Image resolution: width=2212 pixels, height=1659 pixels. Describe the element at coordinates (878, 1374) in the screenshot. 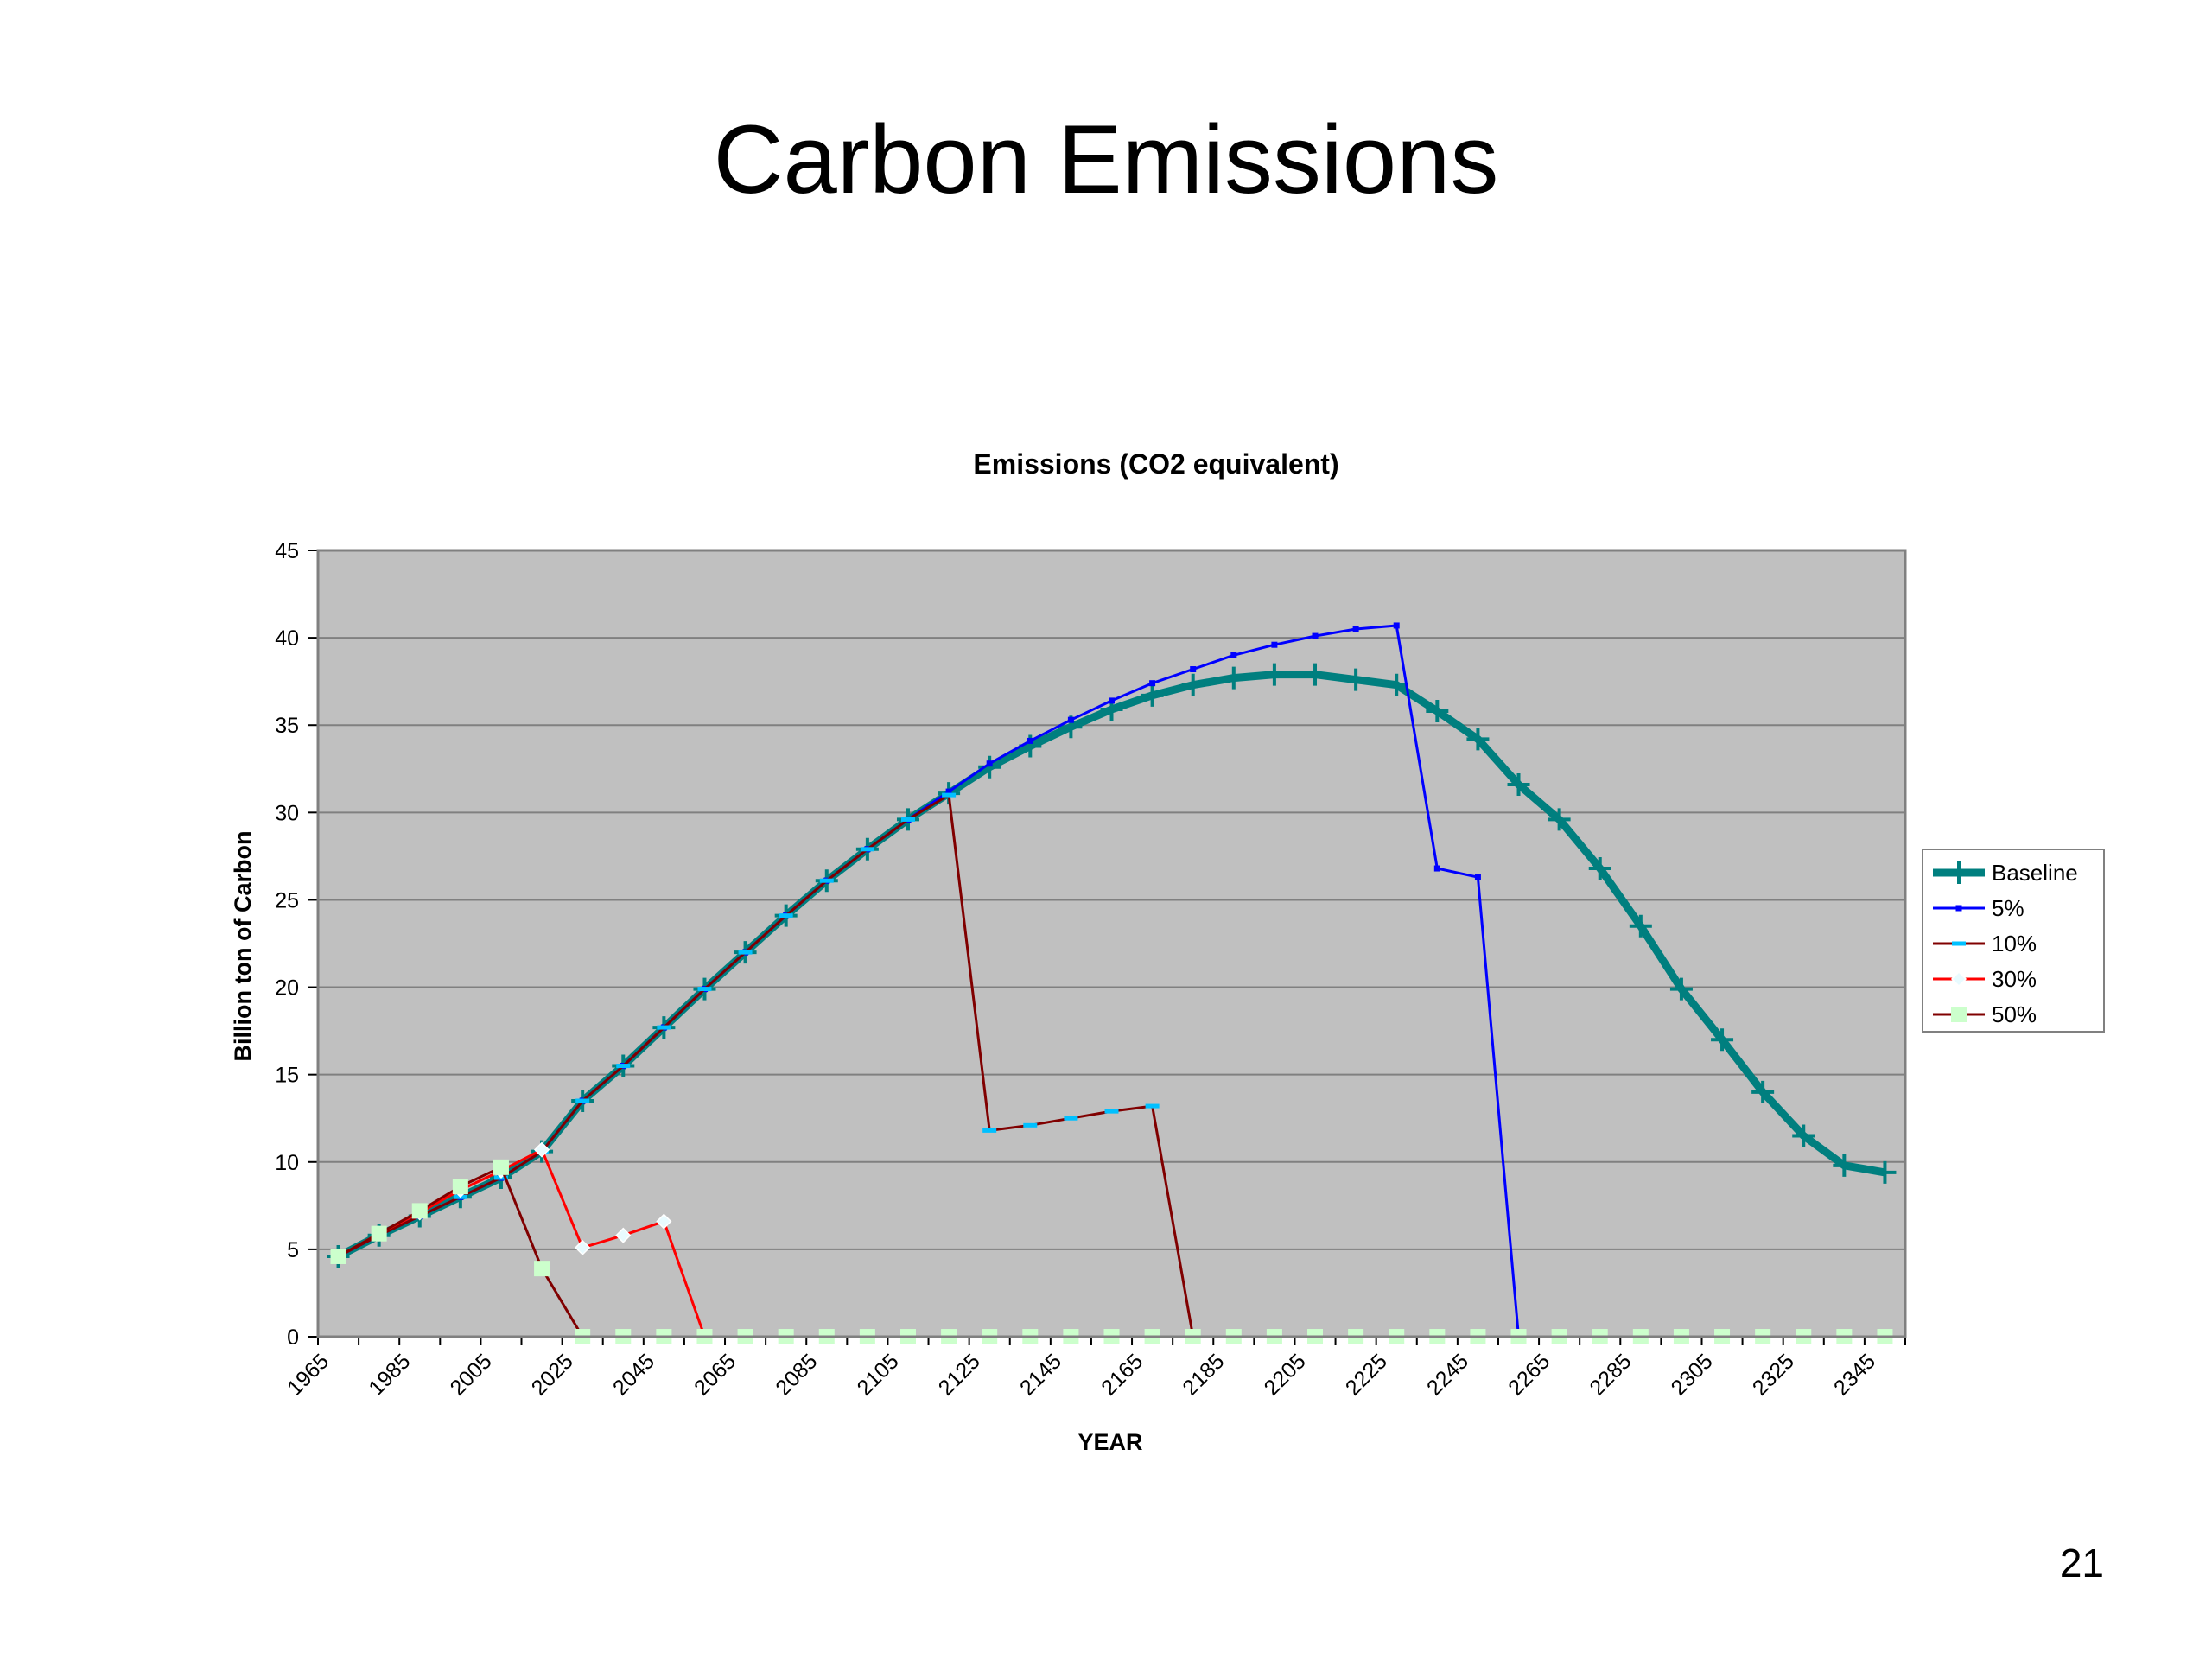

I see `x-tick-label: 2105` at that location.